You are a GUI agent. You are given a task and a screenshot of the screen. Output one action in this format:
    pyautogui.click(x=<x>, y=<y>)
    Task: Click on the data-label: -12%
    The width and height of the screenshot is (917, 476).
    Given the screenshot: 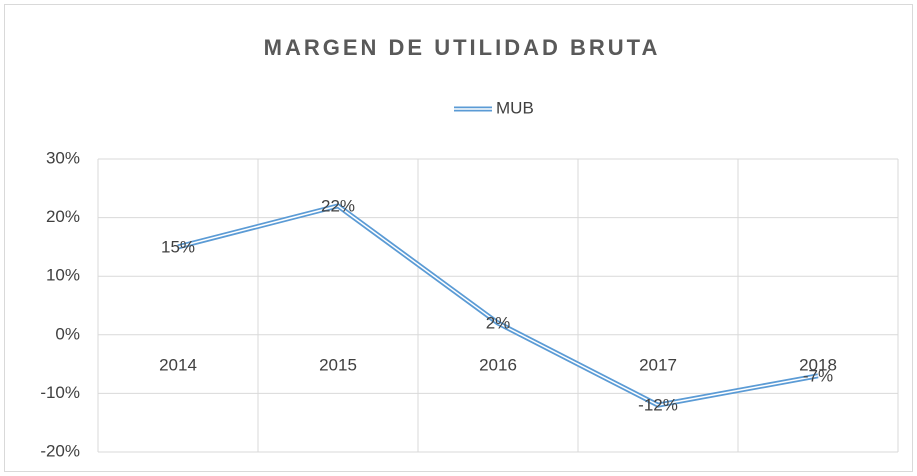 What is the action you would take?
    pyautogui.click(x=658, y=405)
    